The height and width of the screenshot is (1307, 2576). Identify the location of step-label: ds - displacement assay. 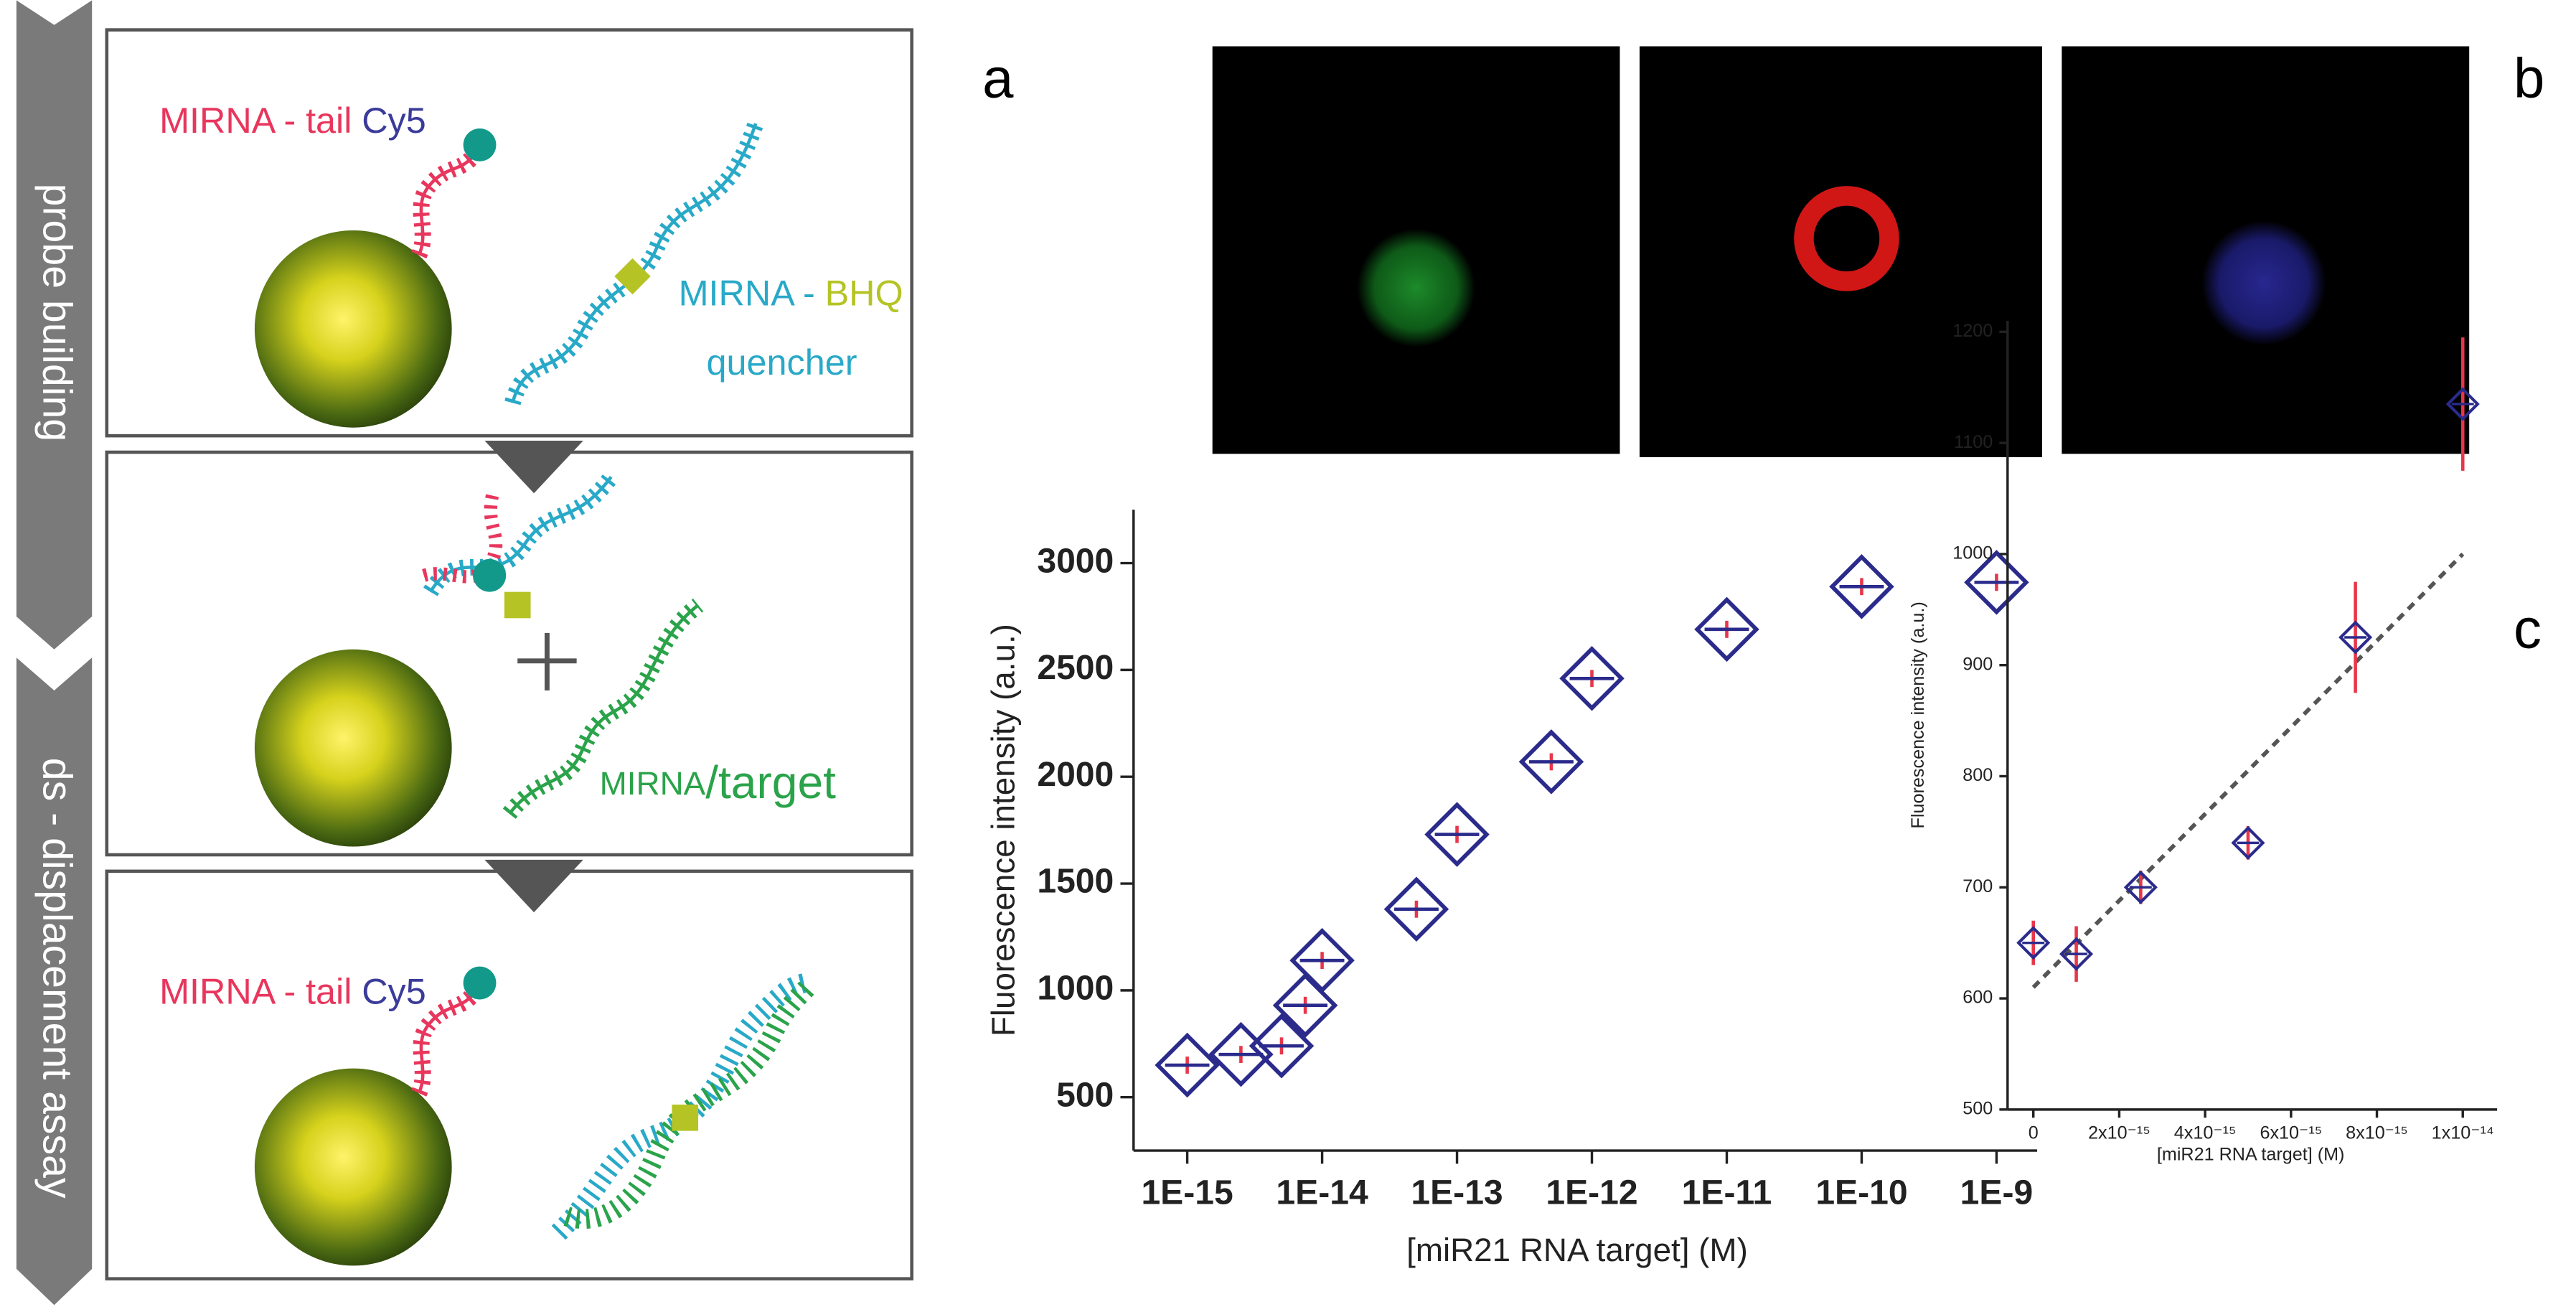
(57, 978).